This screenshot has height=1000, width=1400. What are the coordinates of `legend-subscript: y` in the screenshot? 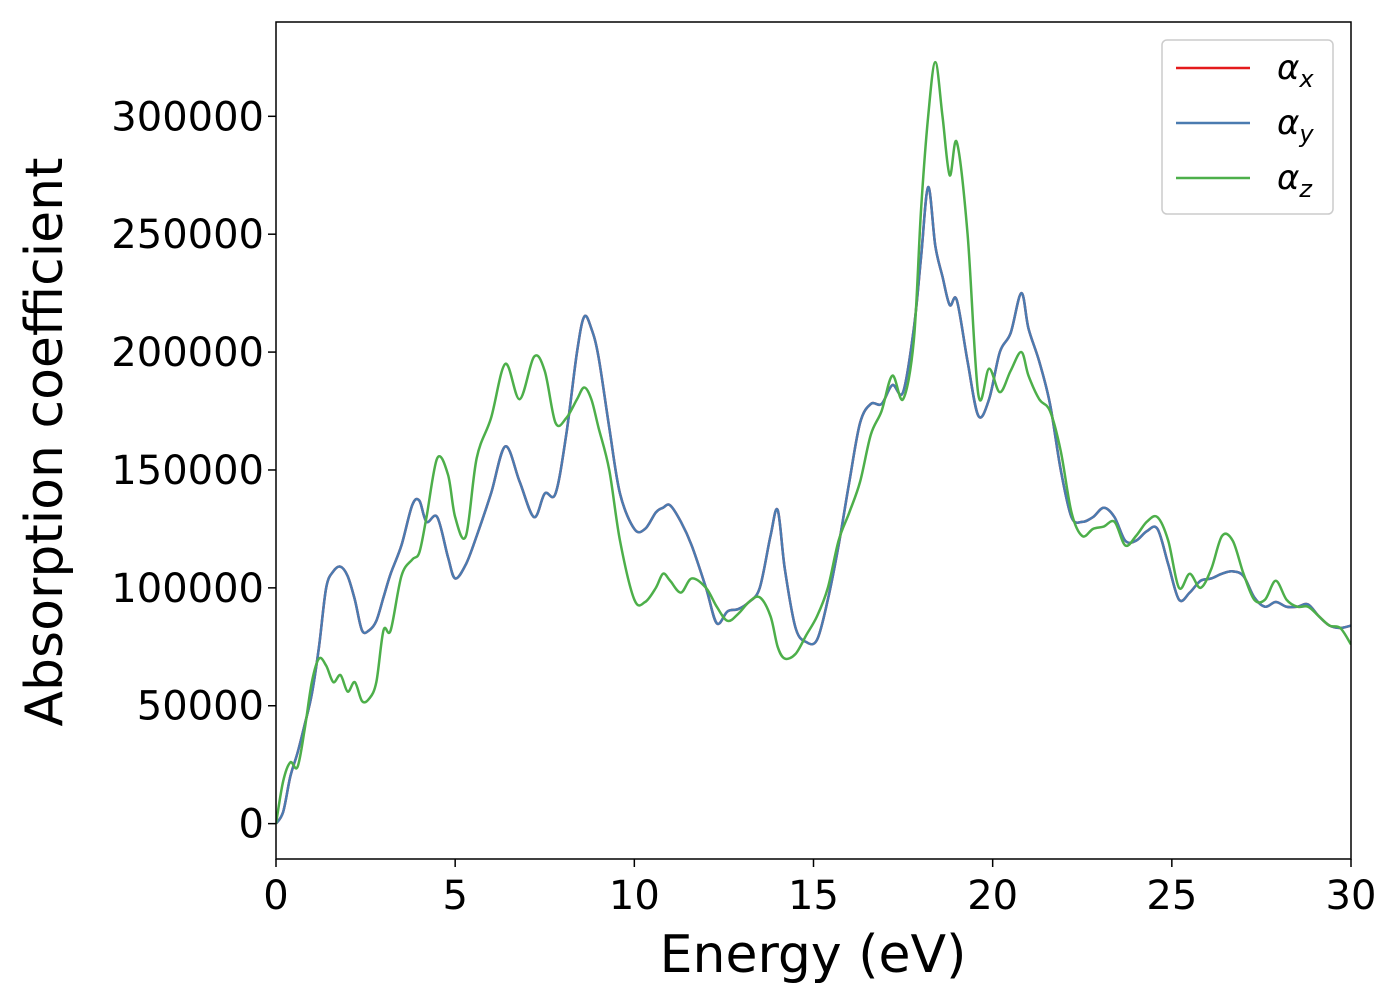 It's located at (1306, 134).